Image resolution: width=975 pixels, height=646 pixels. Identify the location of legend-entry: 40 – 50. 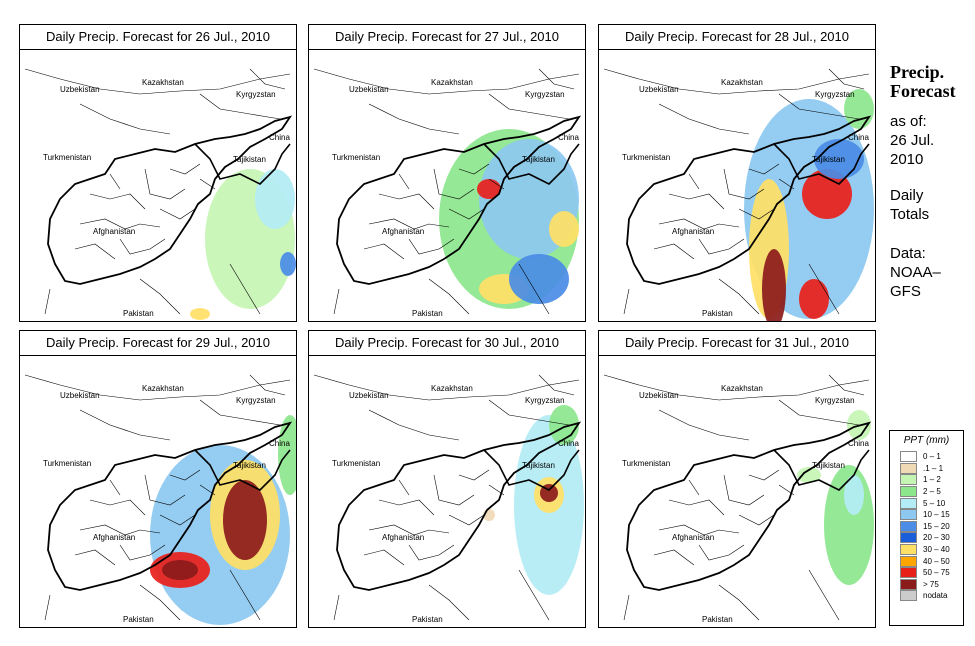
(926, 561).